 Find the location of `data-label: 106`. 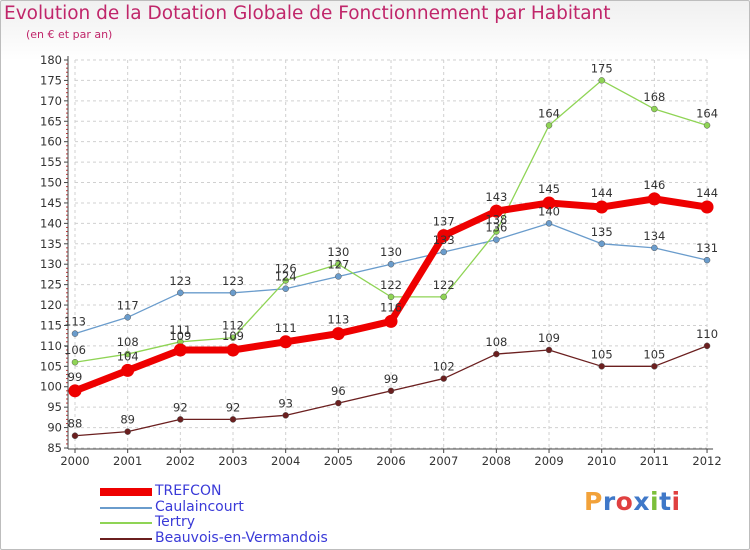

data-label: 106 is located at coordinates (75, 350).